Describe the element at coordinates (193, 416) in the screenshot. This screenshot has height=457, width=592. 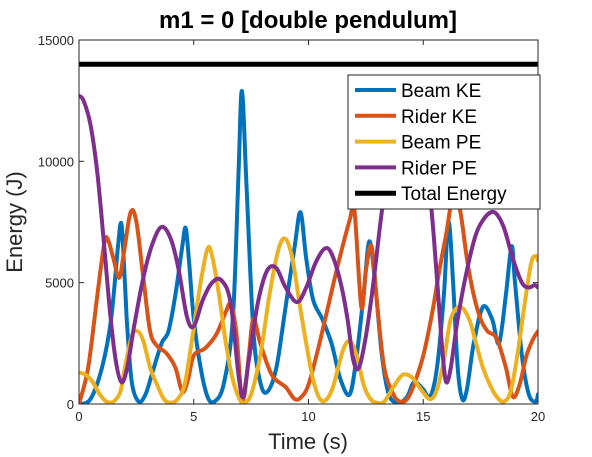
I see `x-tick-label: 5` at that location.